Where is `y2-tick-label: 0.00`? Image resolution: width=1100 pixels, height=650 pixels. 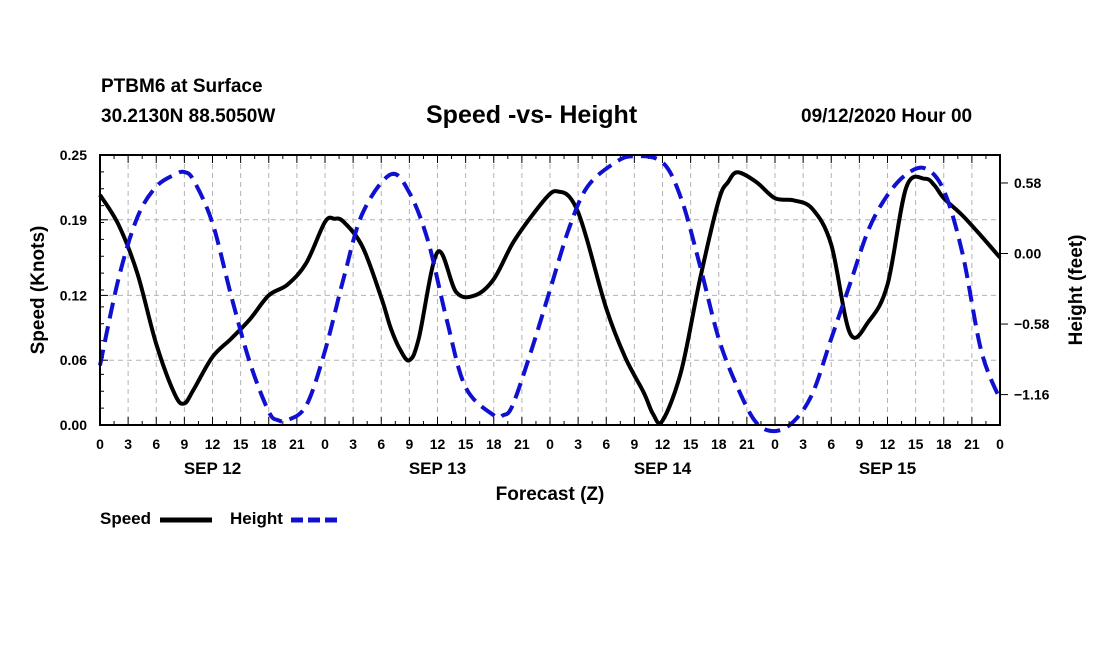 y2-tick-label: 0.00 is located at coordinates (1027, 254).